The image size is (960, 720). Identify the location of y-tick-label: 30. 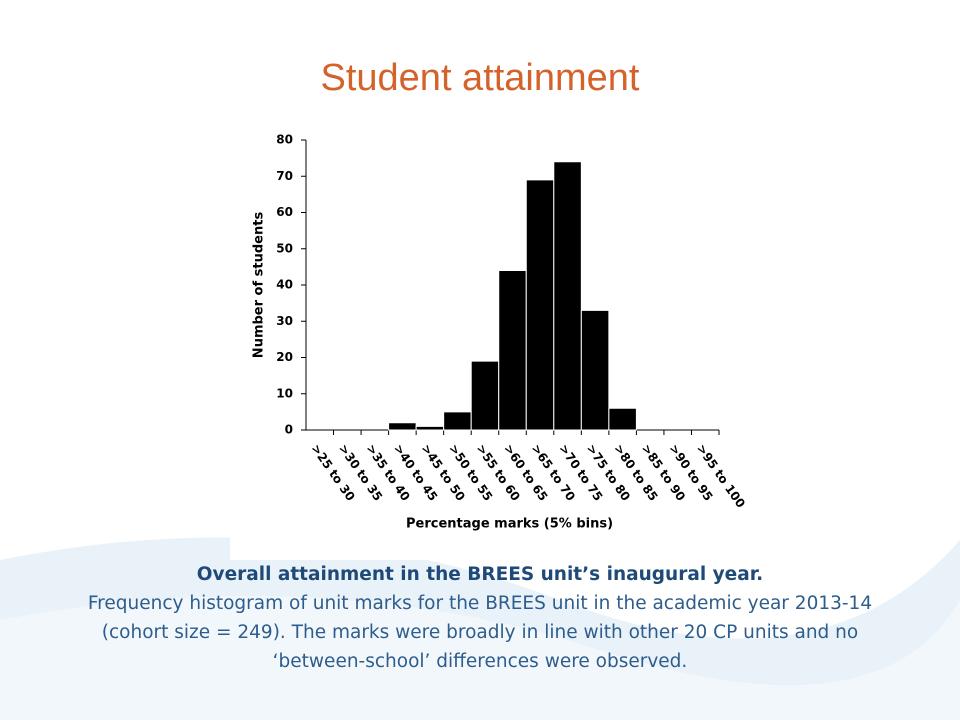
(284, 321).